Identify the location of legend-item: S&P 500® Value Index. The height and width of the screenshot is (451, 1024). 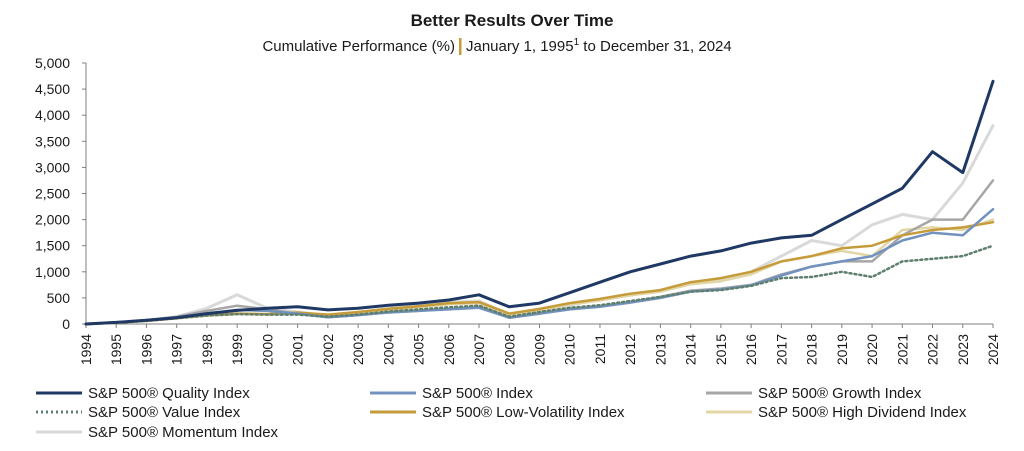
(138, 412).